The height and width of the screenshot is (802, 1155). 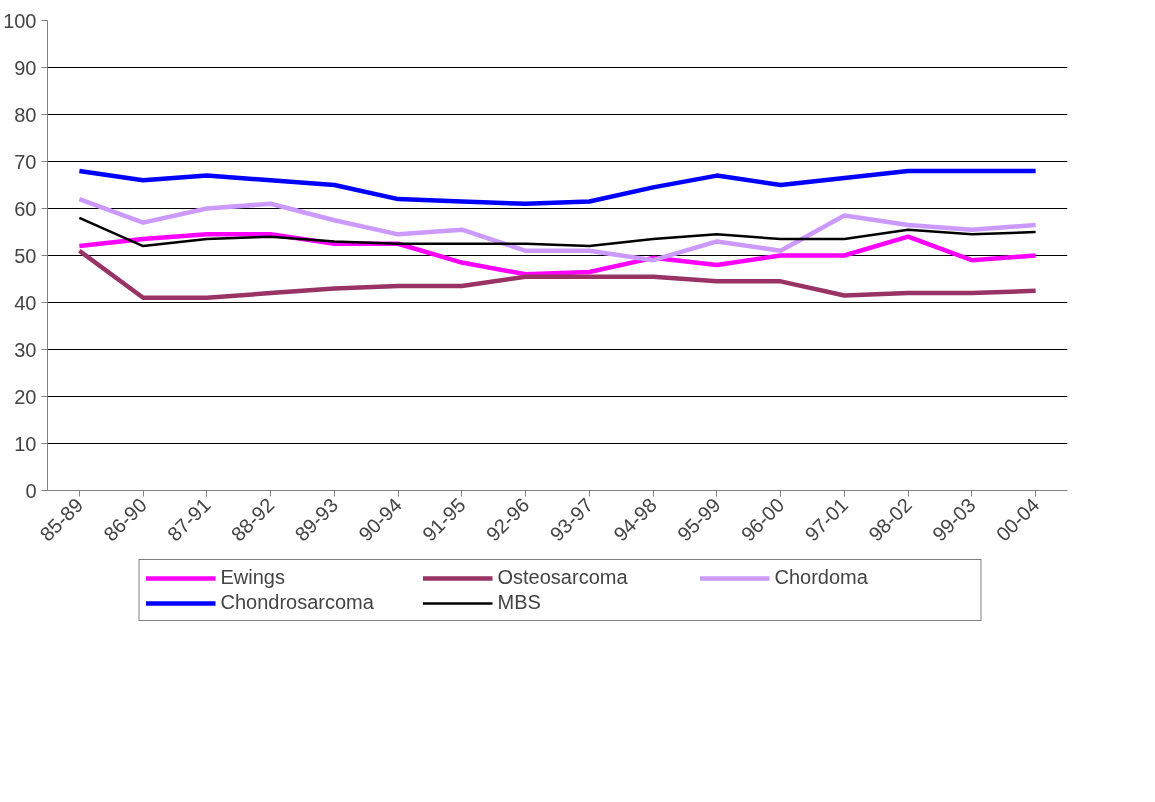 What do you see at coordinates (20, 20) in the screenshot?
I see `y-tick-label: 100` at bounding box center [20, 20].